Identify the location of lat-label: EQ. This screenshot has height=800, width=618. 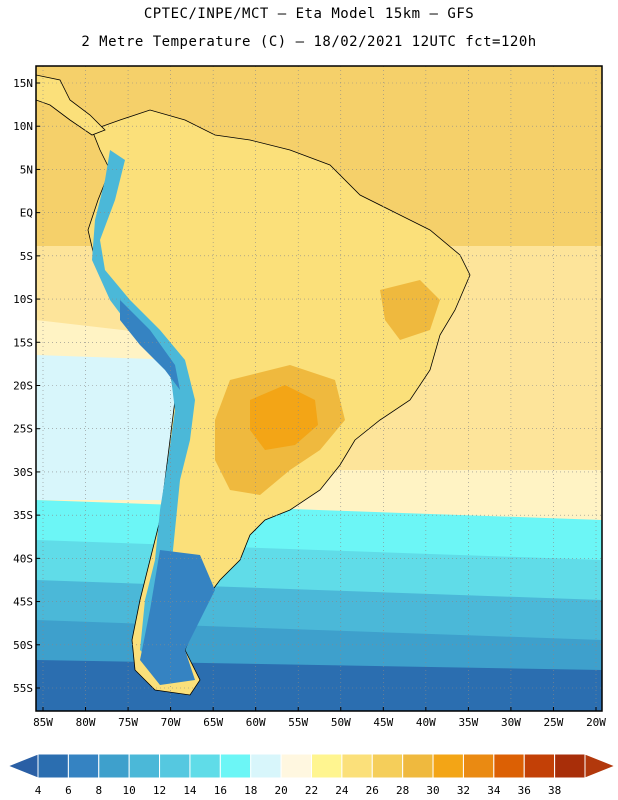
(26, 213).